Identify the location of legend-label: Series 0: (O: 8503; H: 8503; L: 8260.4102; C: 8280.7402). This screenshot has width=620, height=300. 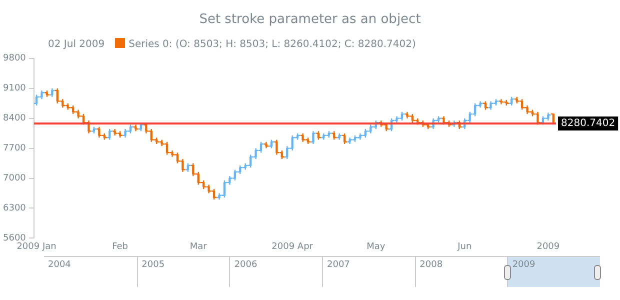
(272, 44).